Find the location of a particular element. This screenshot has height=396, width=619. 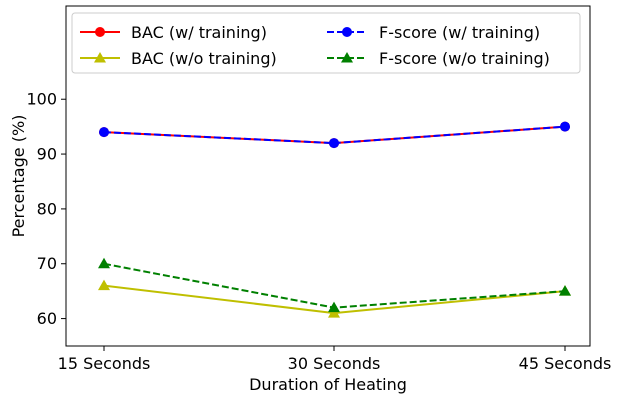

series-f-score-w-o-training is located at coordinates (334, 285).